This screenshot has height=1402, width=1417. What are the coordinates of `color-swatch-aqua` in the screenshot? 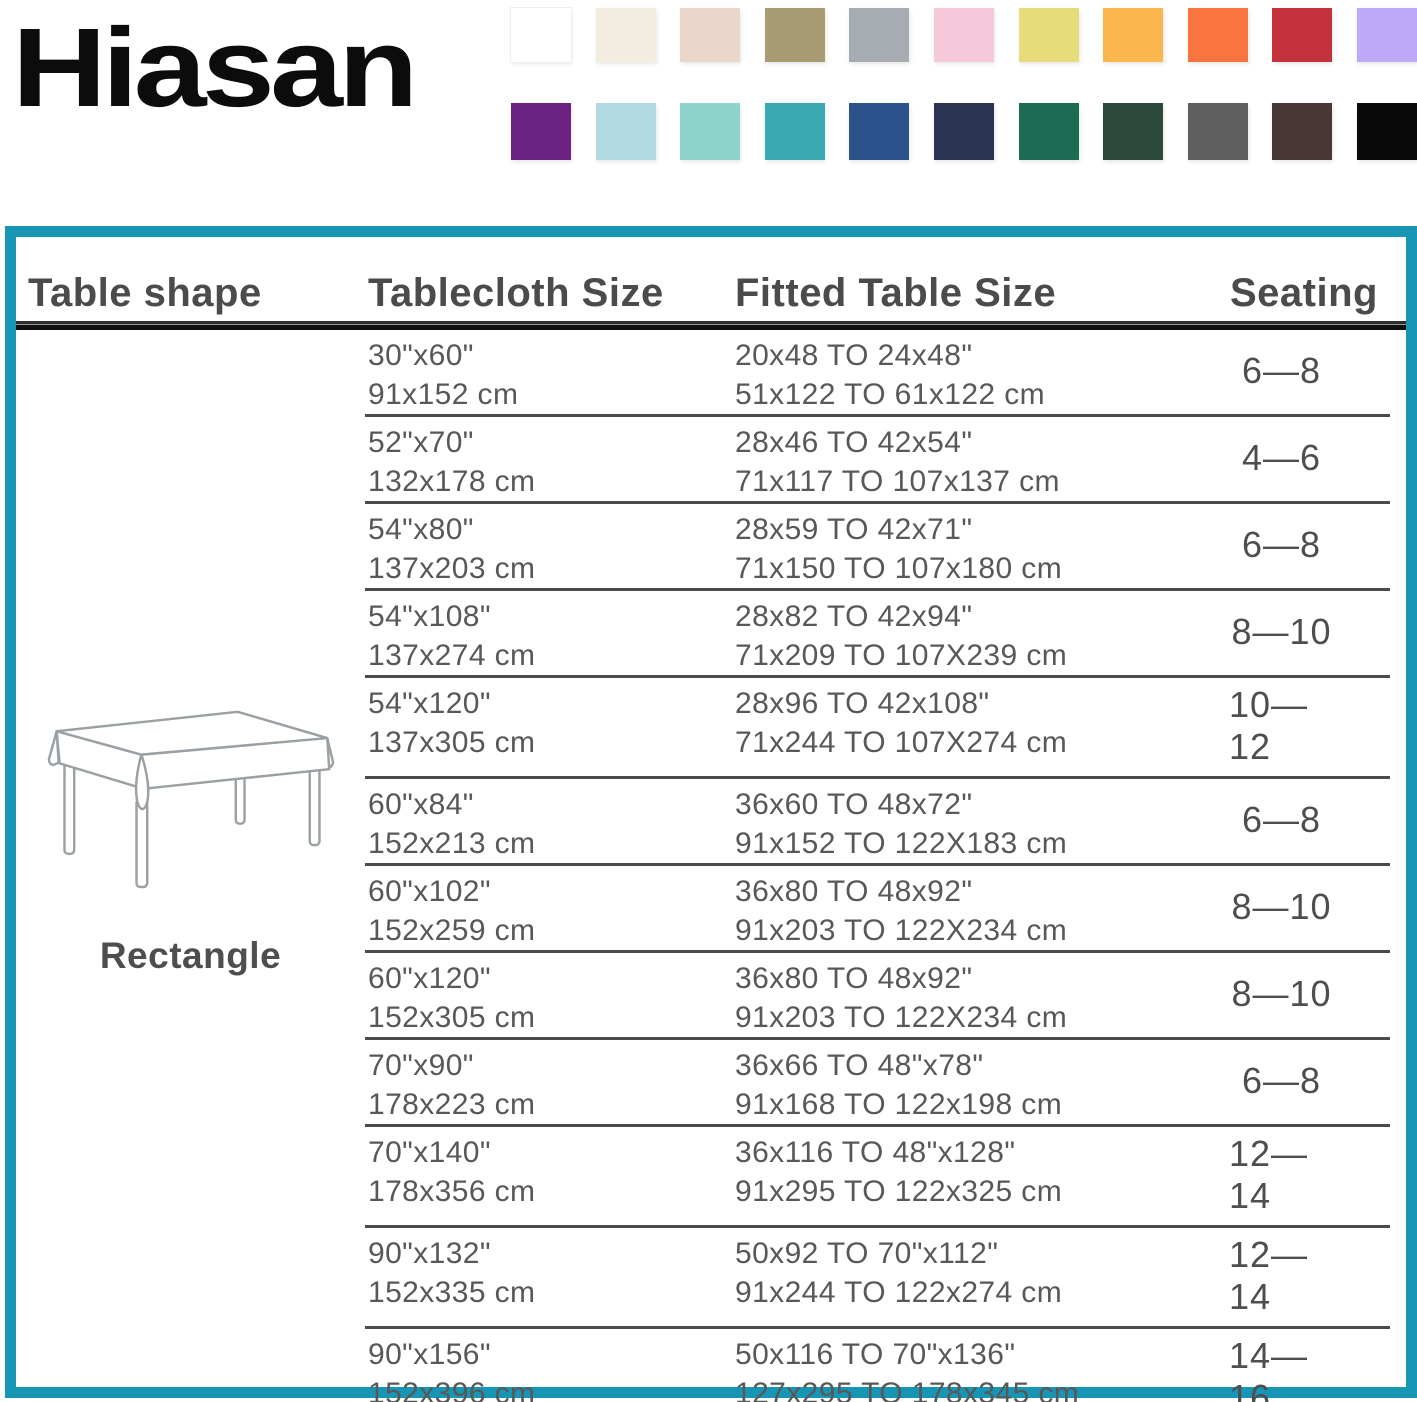 It's located at (710, 131).